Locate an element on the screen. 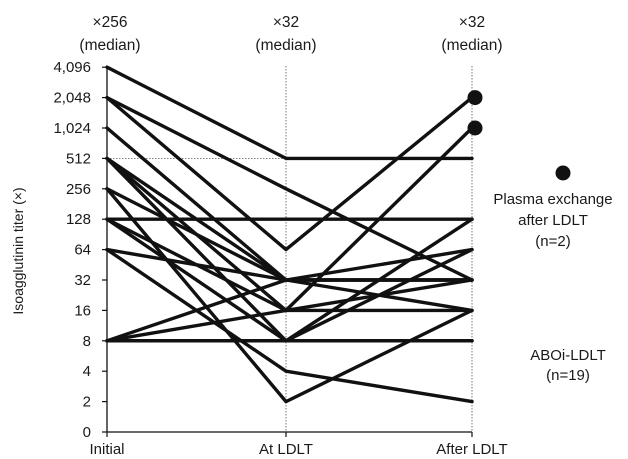 This screenshot has height=459, width=628. legend-plasma-exchange-label-2: after LDLT is located at coordinates (553, 220).